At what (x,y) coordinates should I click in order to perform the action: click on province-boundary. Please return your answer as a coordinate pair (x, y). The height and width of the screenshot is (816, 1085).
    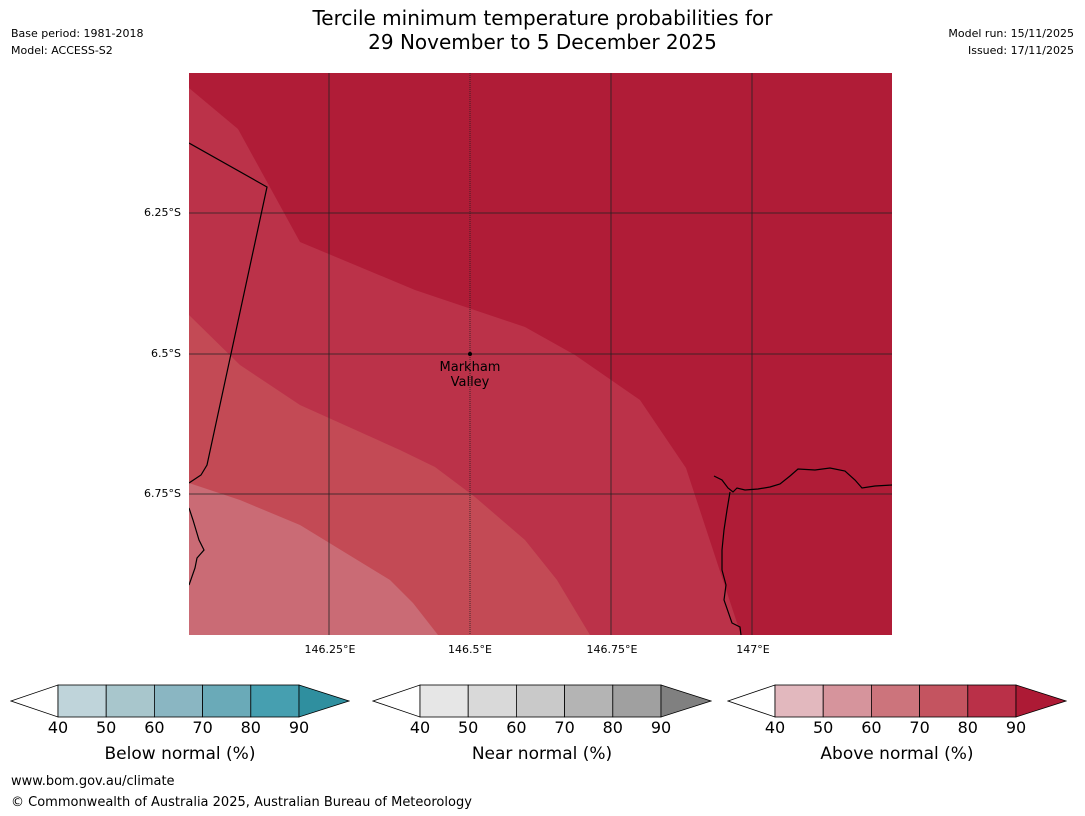
    Looking at the image, I should click on (228, 313).